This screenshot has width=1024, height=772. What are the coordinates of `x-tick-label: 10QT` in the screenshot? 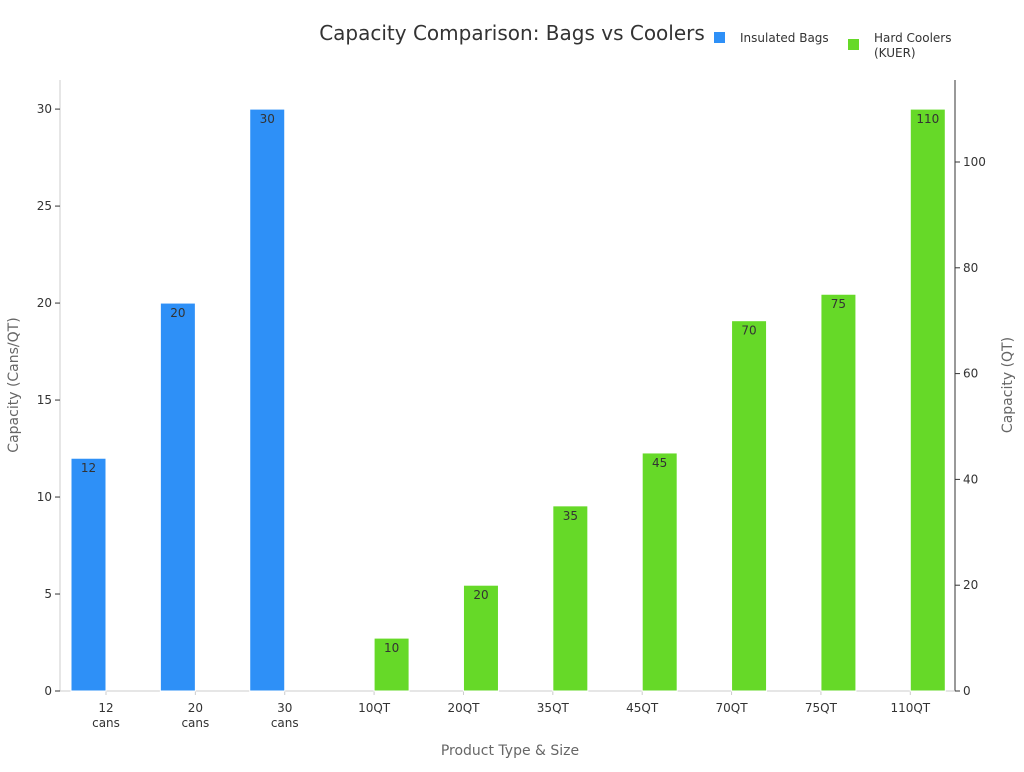 It's located at (374, 708).